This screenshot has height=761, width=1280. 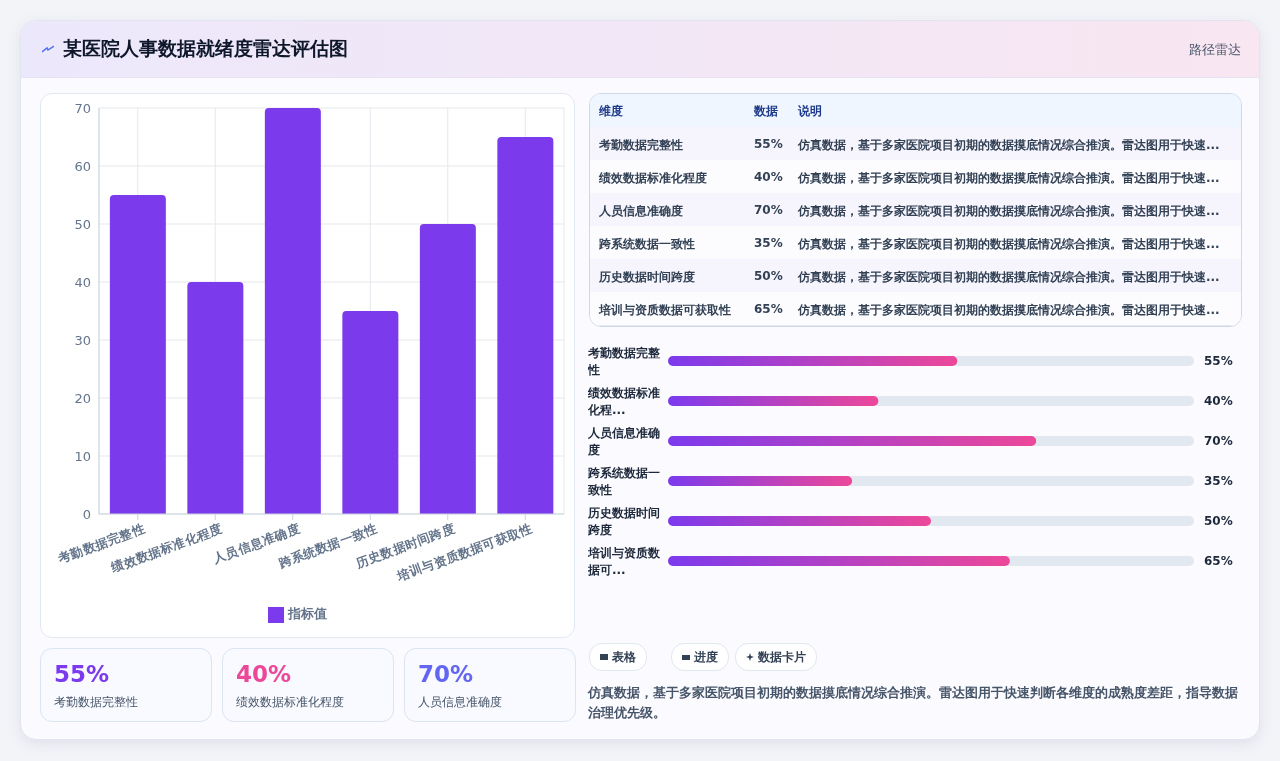 I want to click on data-label: 65%, so click(x=1218, y=561).